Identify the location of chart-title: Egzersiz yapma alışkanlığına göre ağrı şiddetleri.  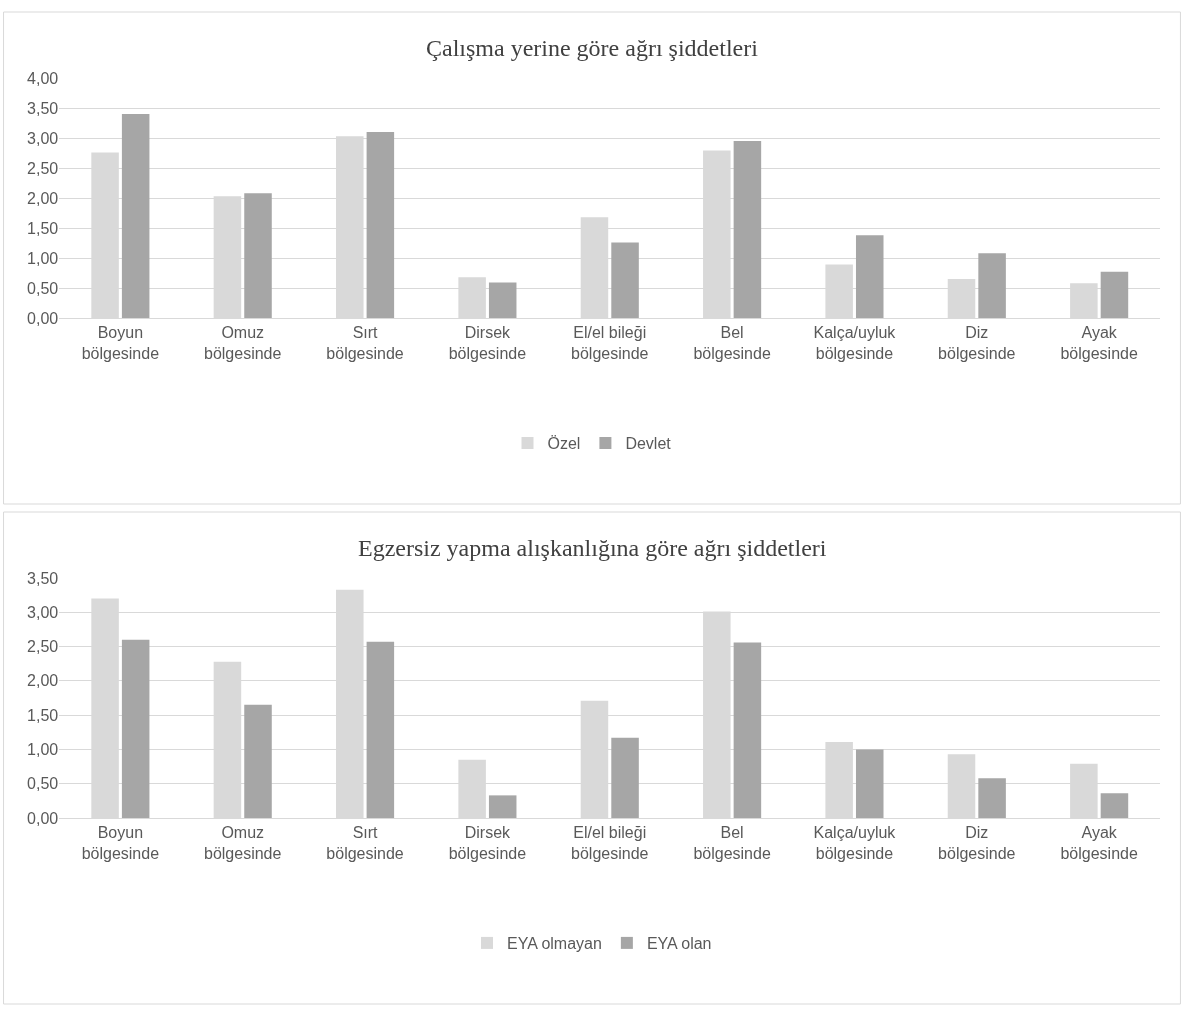
(592, 548).